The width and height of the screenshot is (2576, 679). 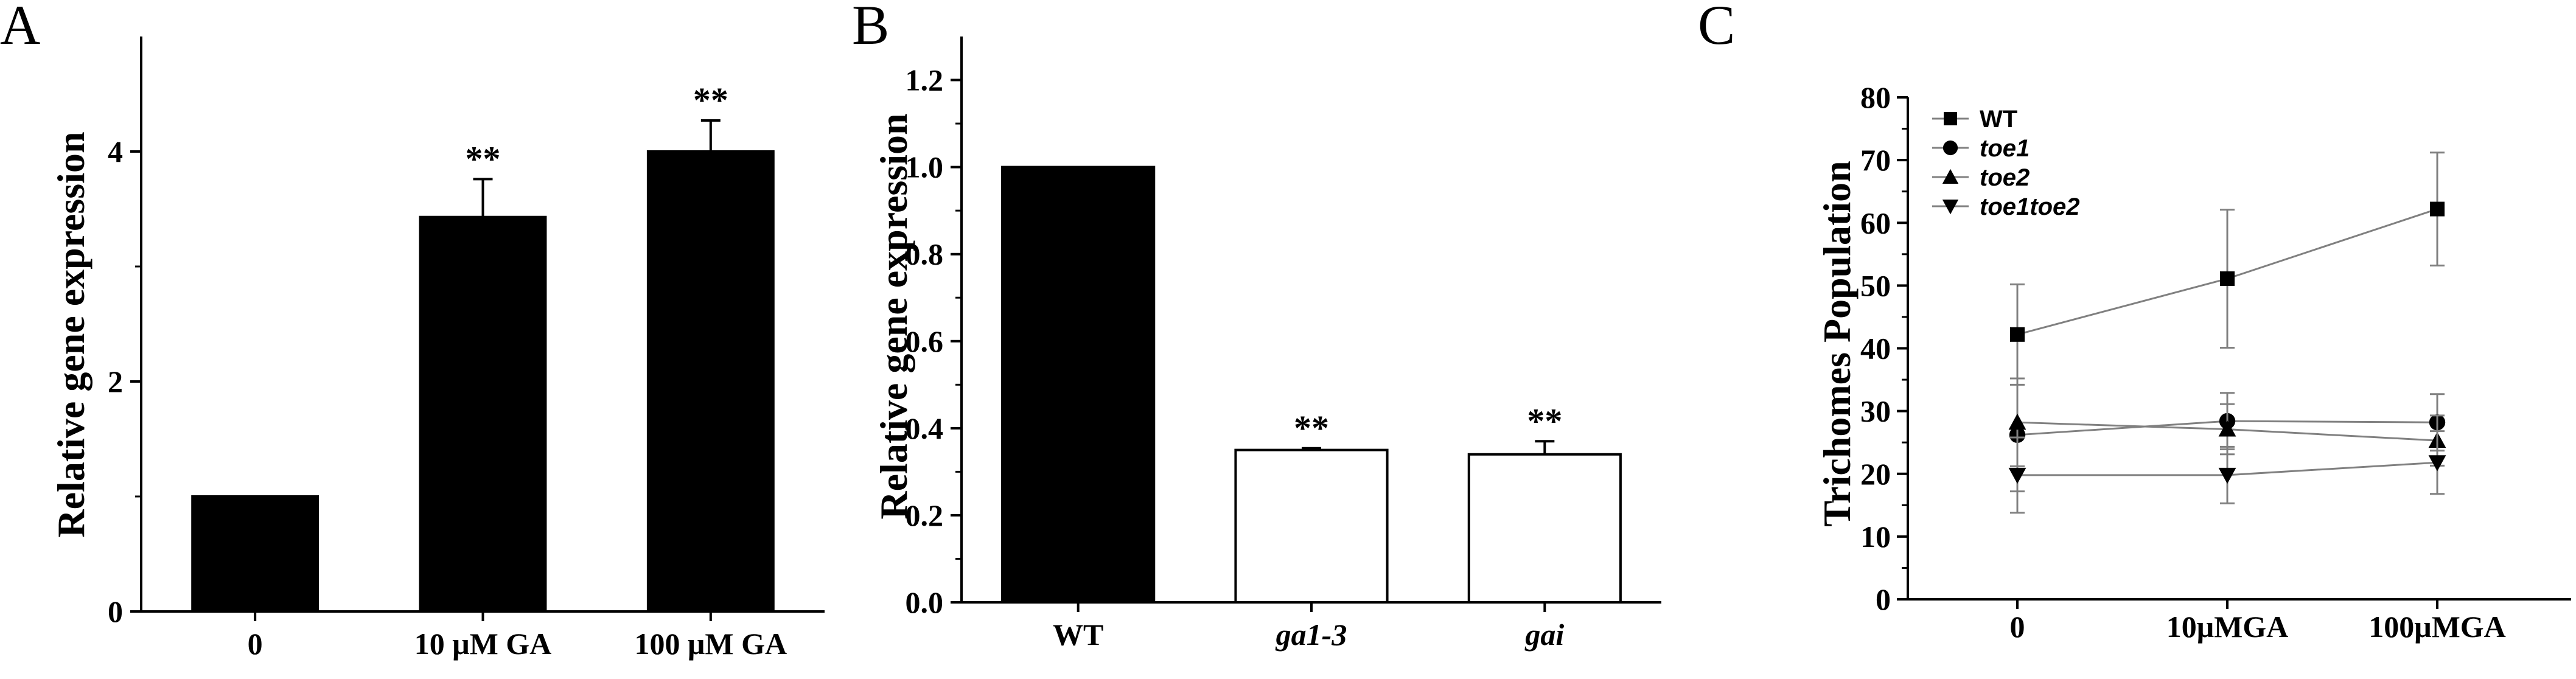 I want to click on legend-label: toe1, so click(x=2005, y=148).